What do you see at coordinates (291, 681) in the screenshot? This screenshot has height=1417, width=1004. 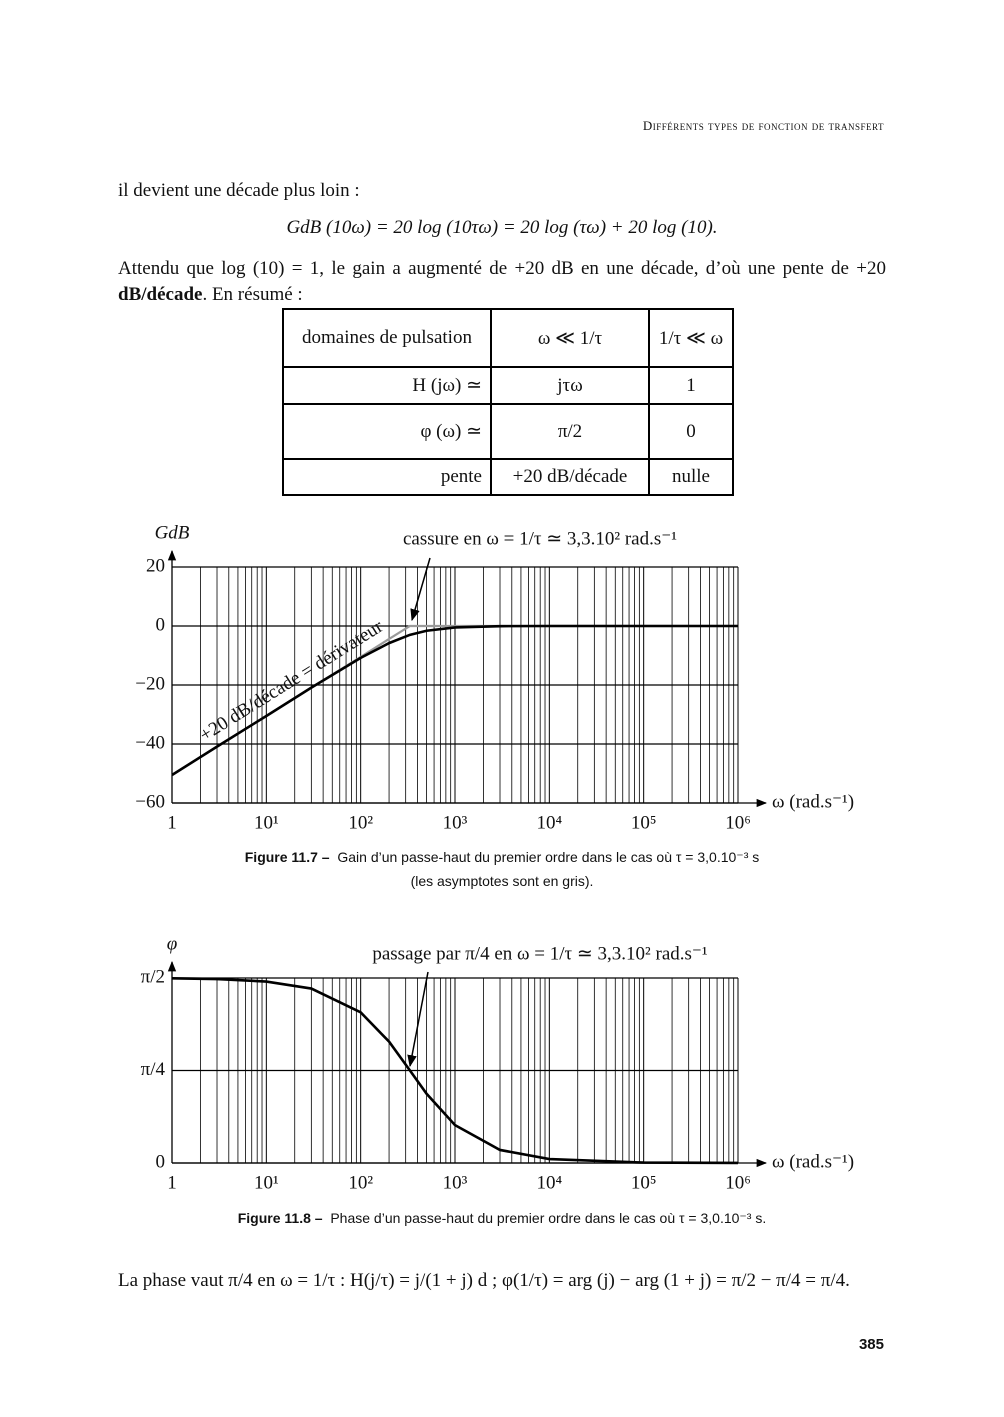 I see `annotation: +20 dB/décade = dérivateur` at bounding box center [291, 681].